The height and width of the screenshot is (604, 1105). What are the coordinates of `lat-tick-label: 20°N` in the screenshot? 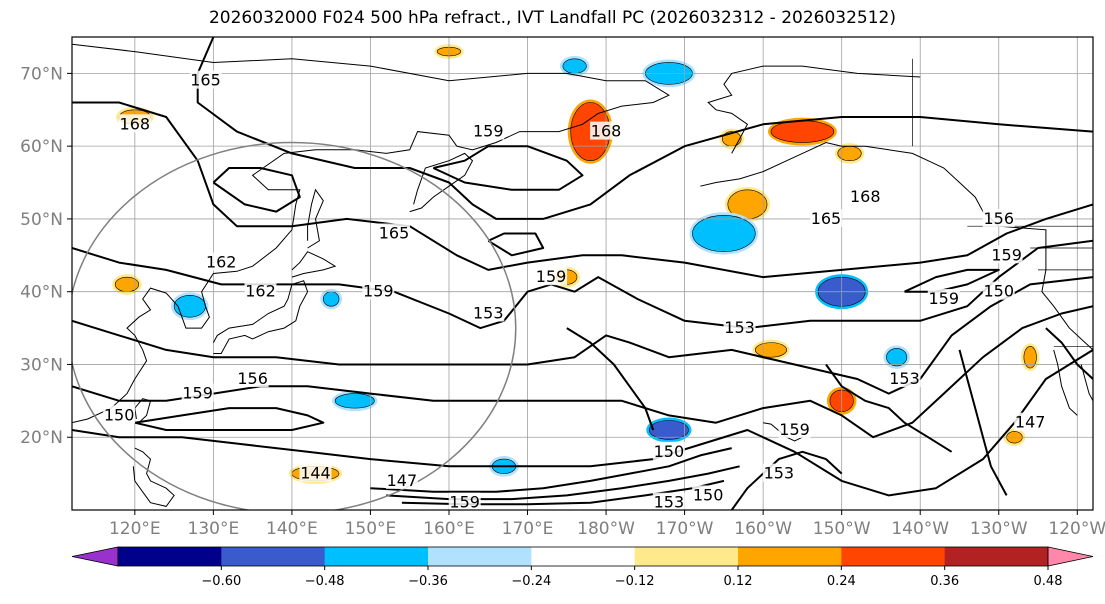 It's located at (41, 438).